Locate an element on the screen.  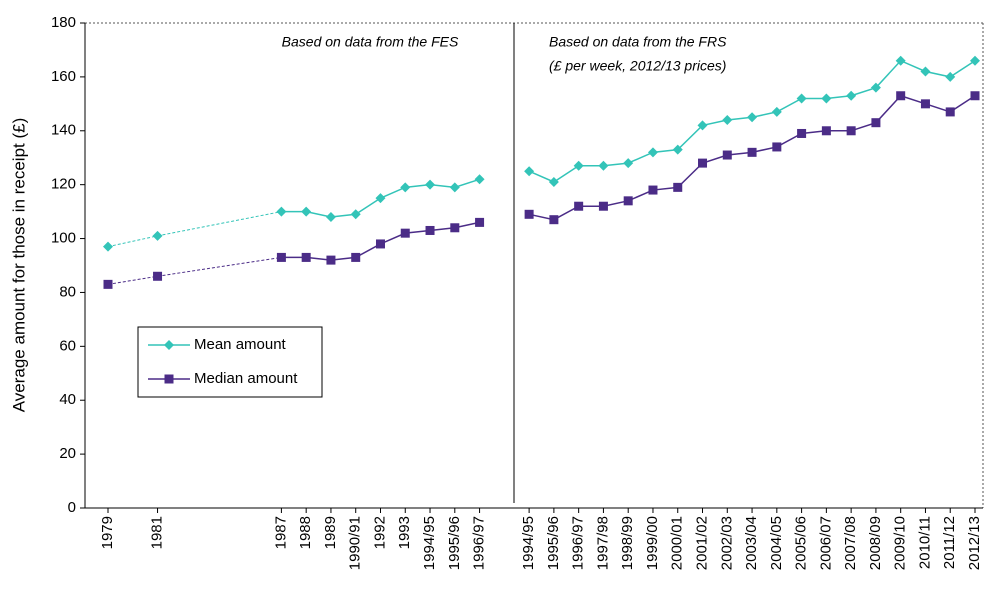
x-tick-label: 2009/10 is located at coordinates (900, 543).